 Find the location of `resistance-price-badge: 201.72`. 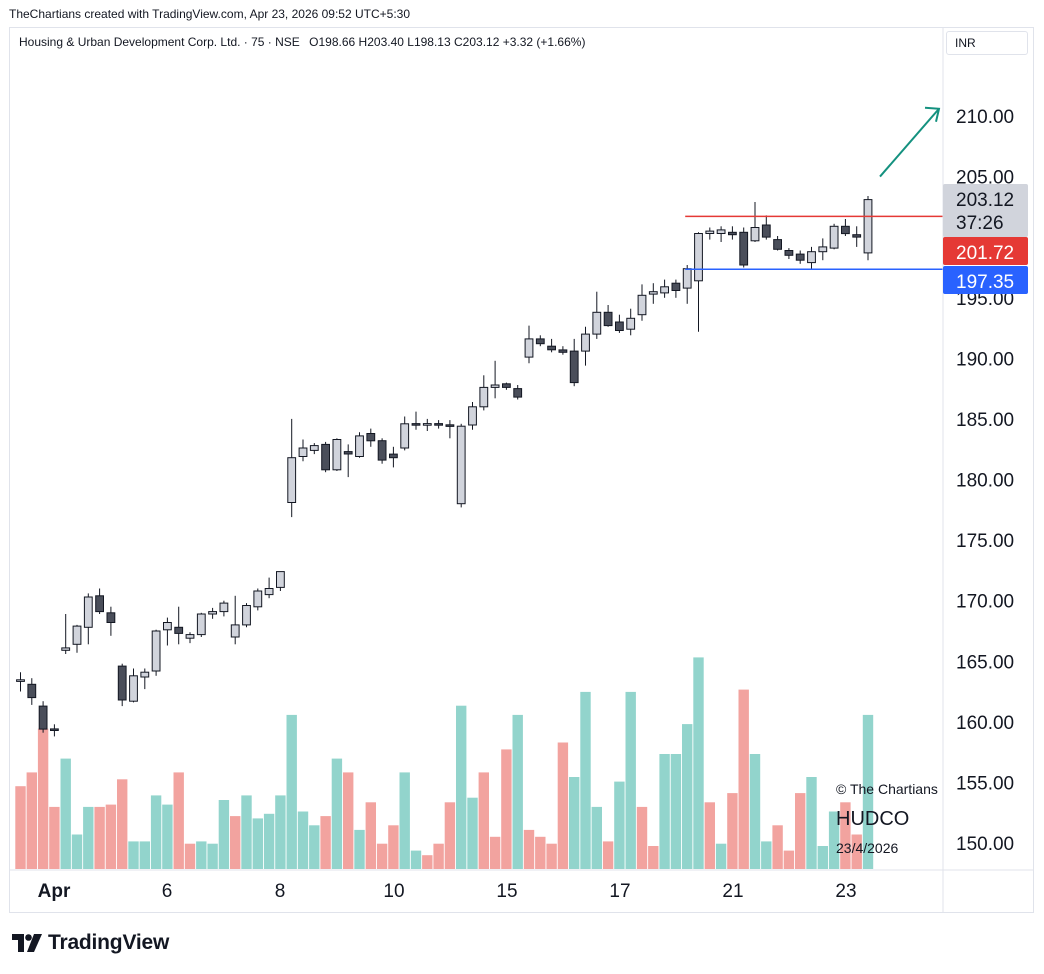

resistance-price-badge: 201.72 is located at coordinates (985, 251).